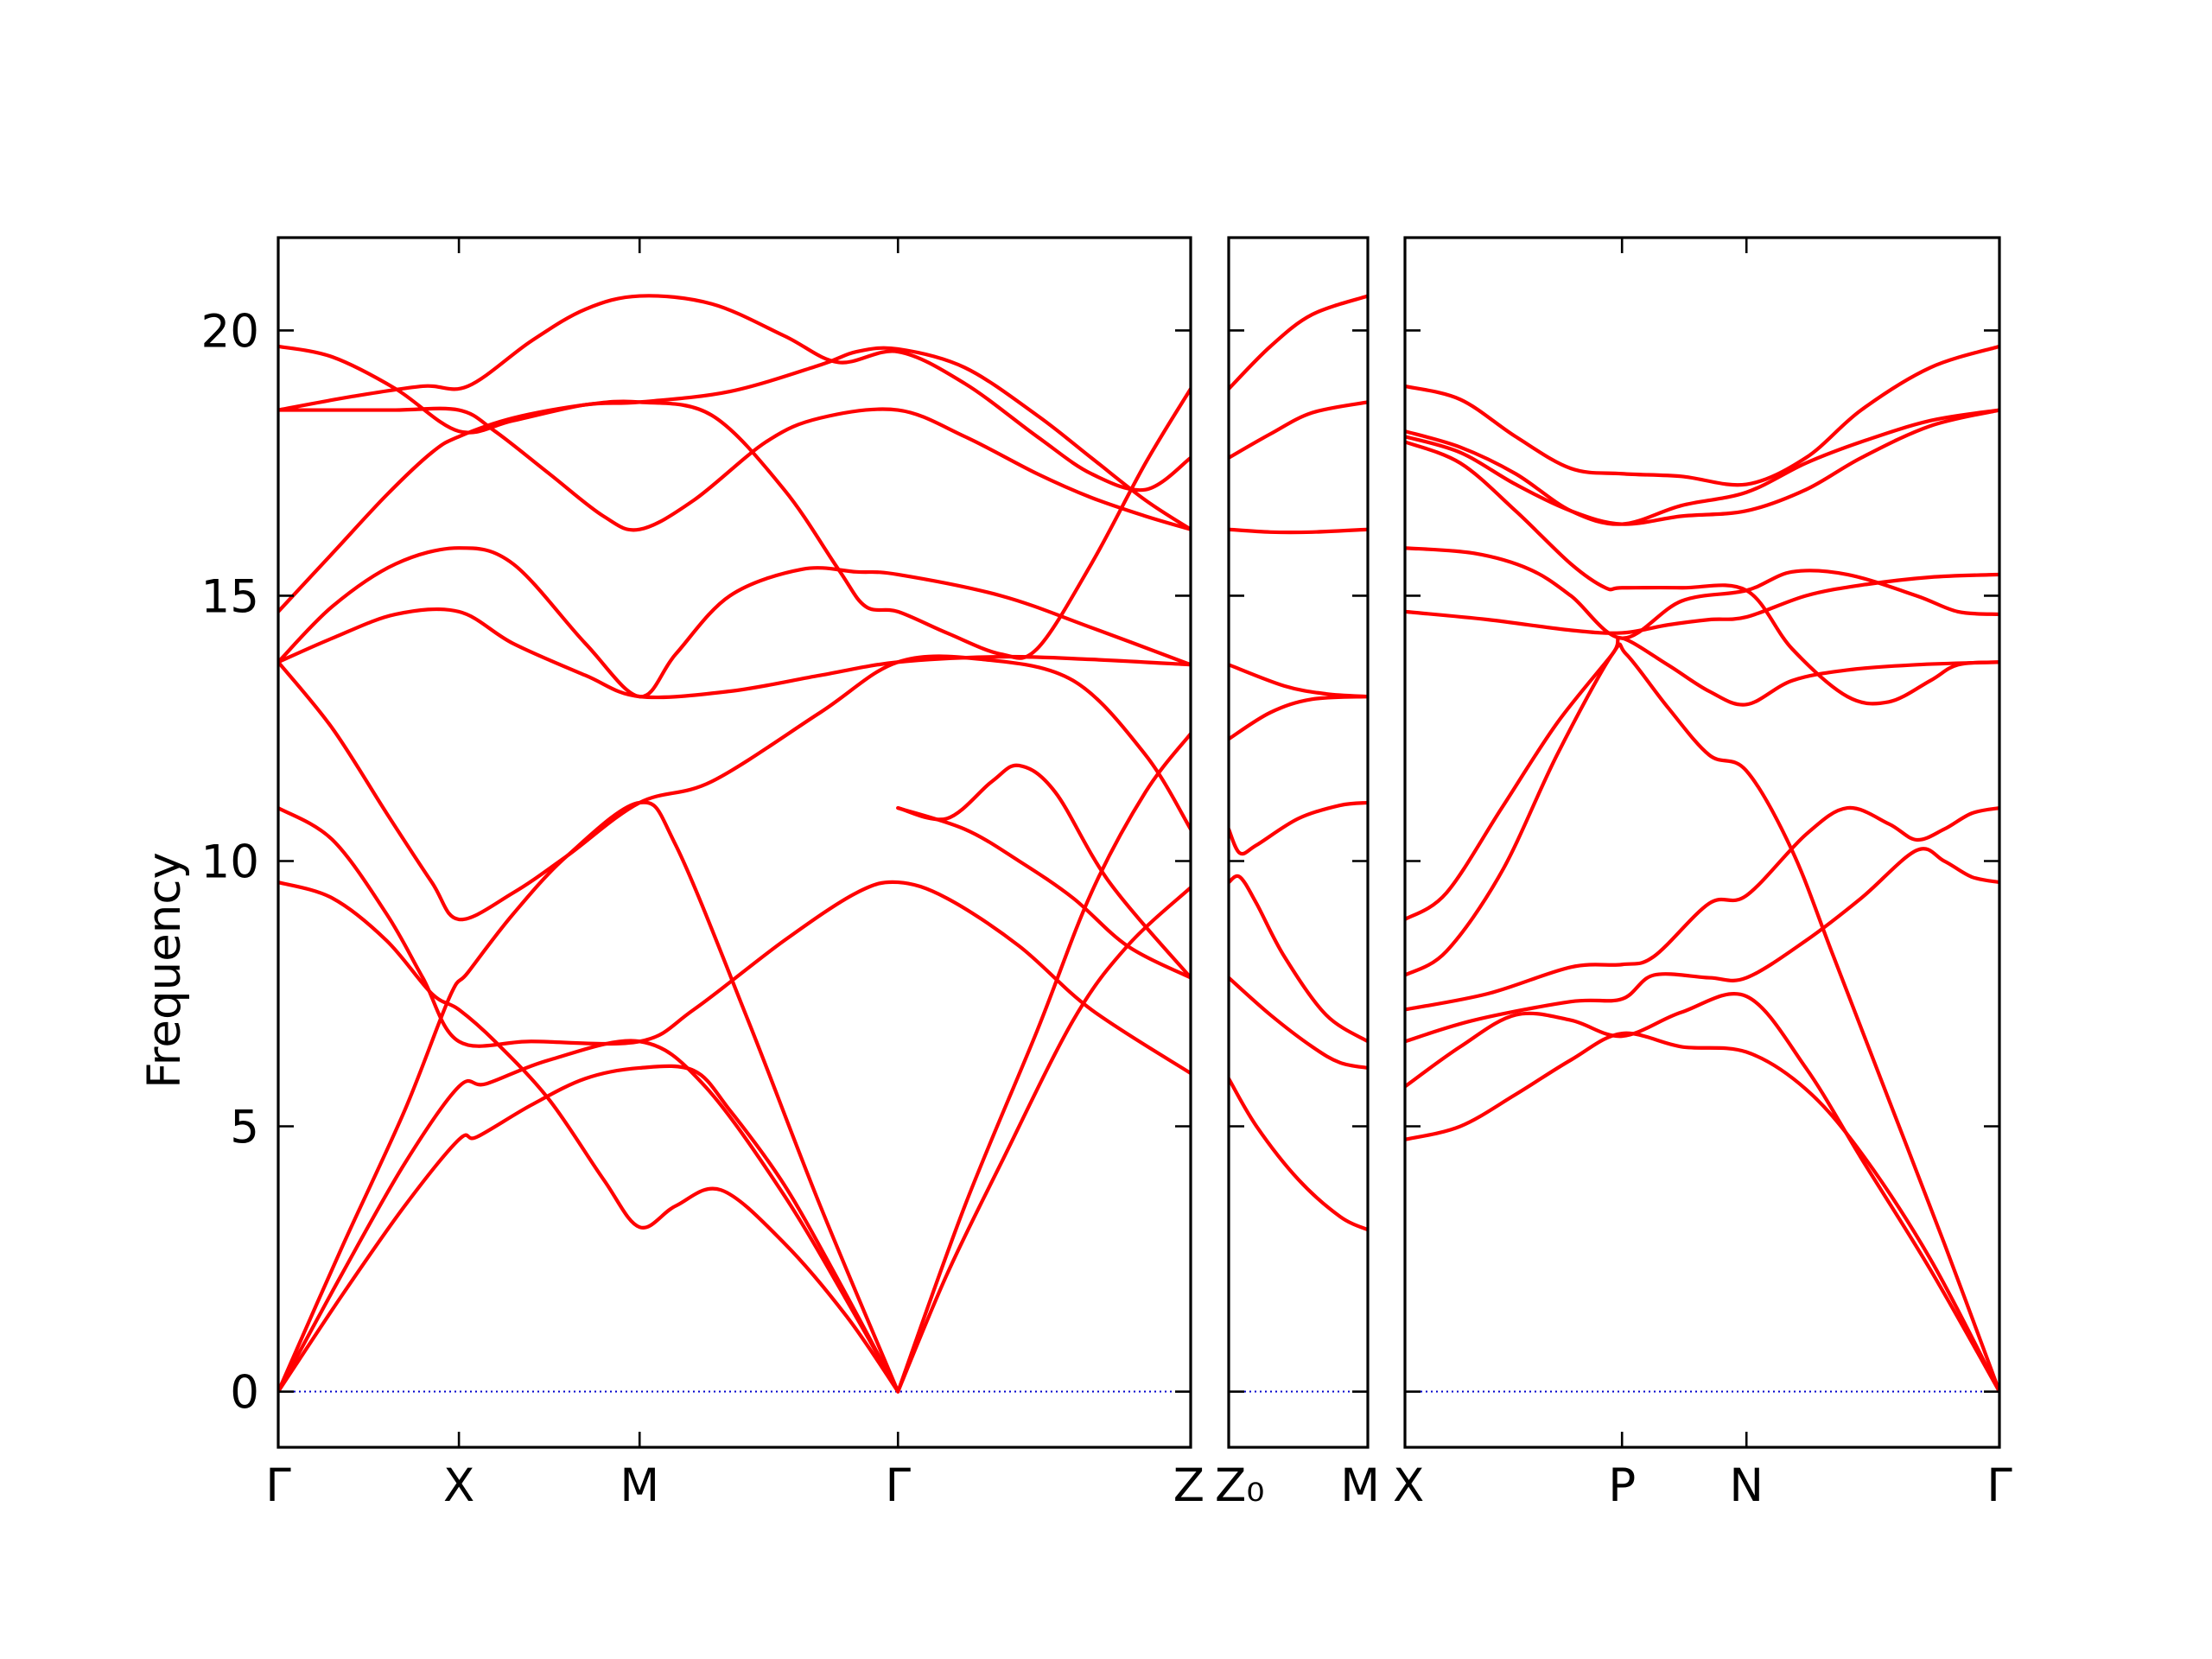 The height and width of the screenshot is (1659, 2212). I want to click on panel-2: Z₀ M, so click(1297, 874).